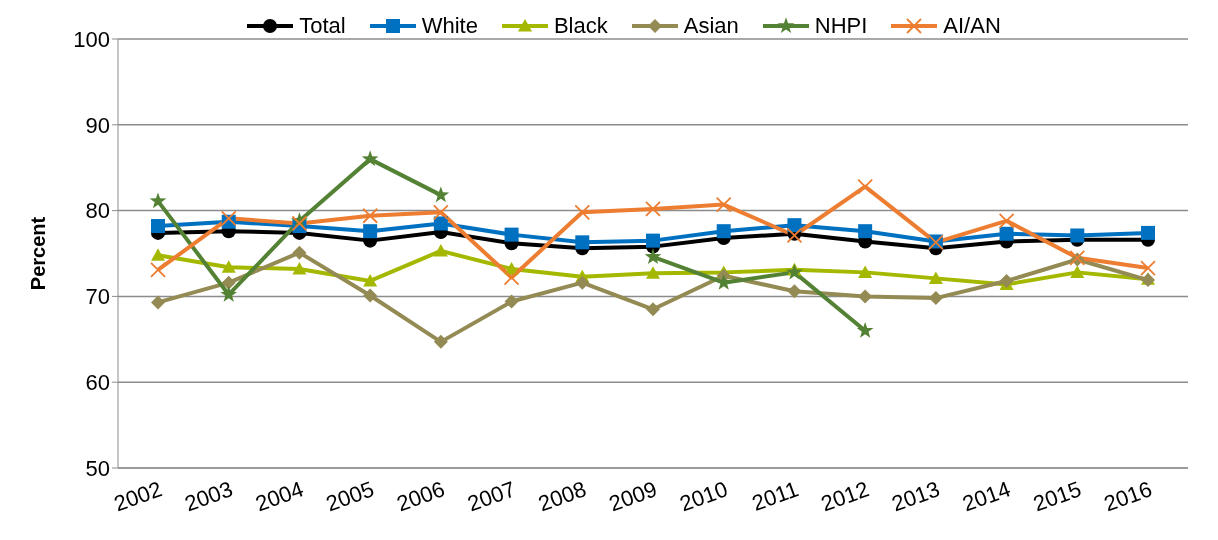 The height and width of the screenshot is (540, 1218). Describe the element at coordinates (97, 383) in the screenshot. I see `y-tick-label: 60` at that location.